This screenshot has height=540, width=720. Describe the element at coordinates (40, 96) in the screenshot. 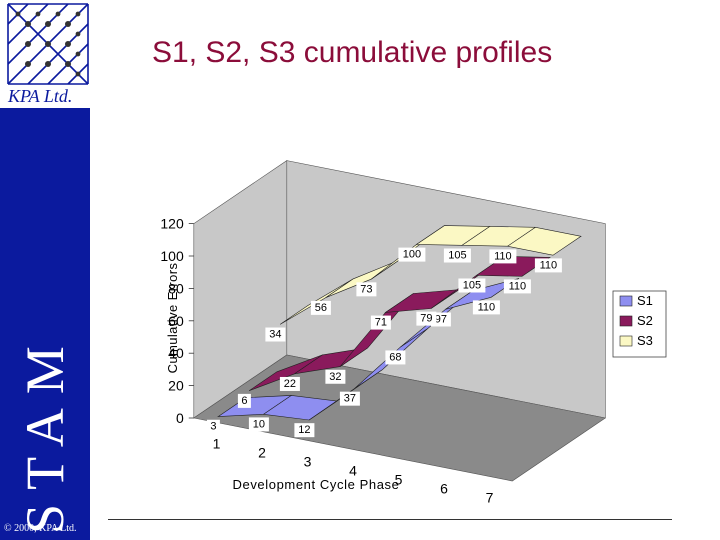

I see `kpa-logo-text: KPA Ltd.` at that location.